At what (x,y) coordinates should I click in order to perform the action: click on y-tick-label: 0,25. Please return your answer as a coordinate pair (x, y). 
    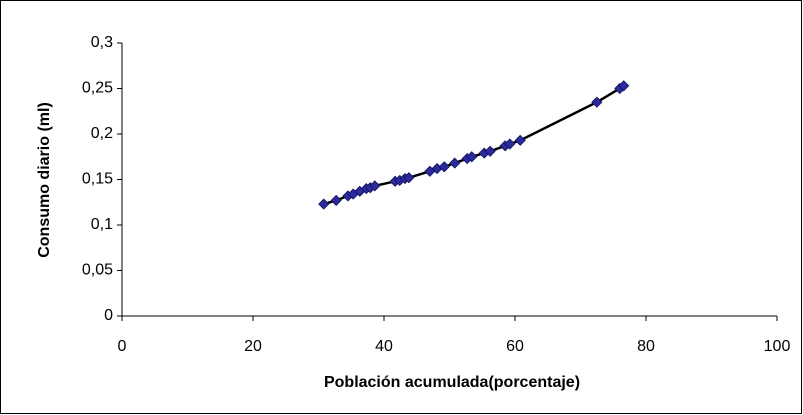
    Looking at the image, I should click on (97, 88).